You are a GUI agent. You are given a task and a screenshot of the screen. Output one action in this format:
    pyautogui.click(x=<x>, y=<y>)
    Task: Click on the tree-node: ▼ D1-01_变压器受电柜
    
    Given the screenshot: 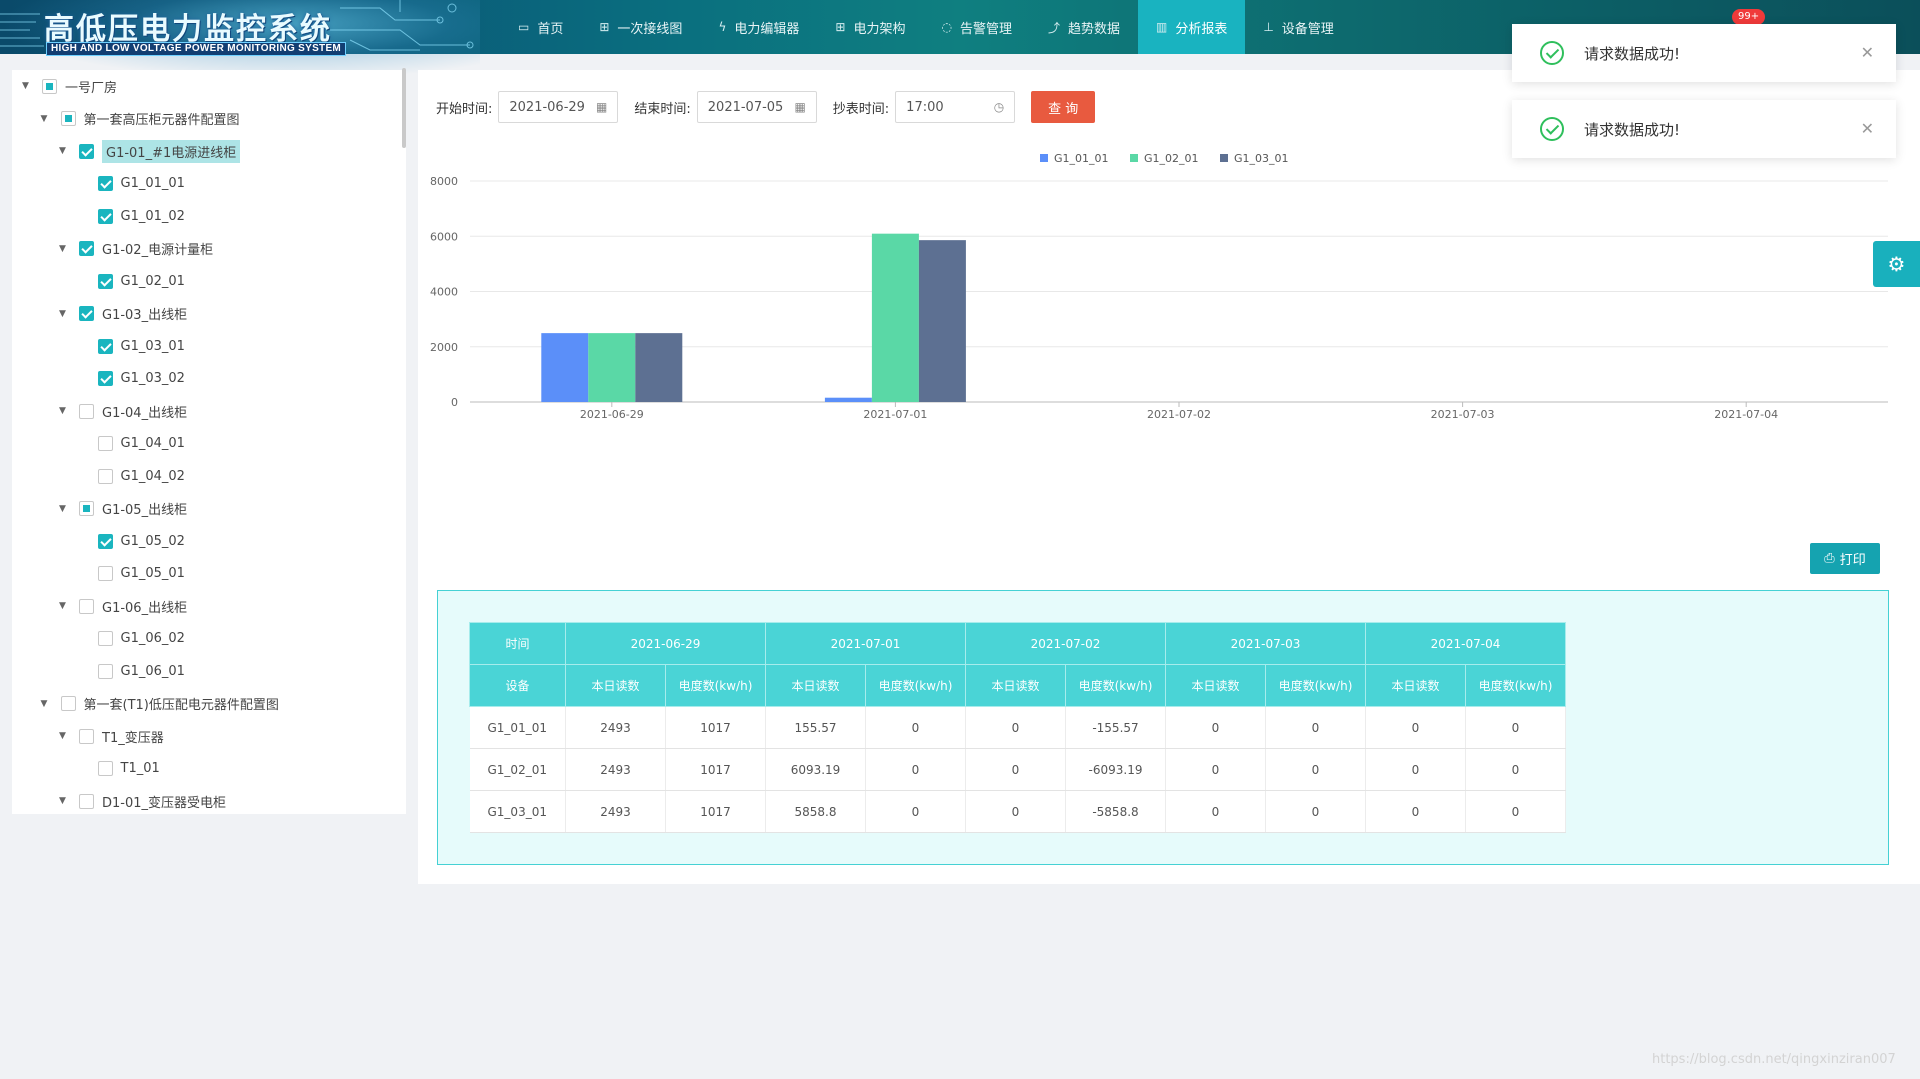 What is the action you would take?
    pyautogui.click(x=142, y=801)
    